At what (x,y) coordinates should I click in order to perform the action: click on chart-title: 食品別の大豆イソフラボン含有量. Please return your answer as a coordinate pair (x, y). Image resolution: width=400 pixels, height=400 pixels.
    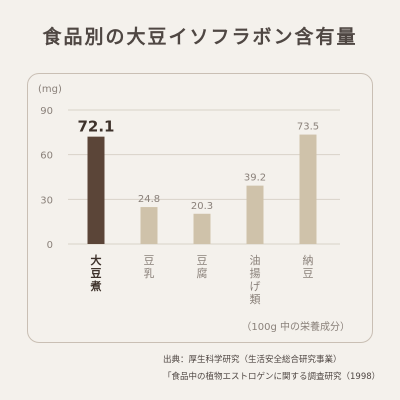
    Looking at the image, I should click on (200, 37).